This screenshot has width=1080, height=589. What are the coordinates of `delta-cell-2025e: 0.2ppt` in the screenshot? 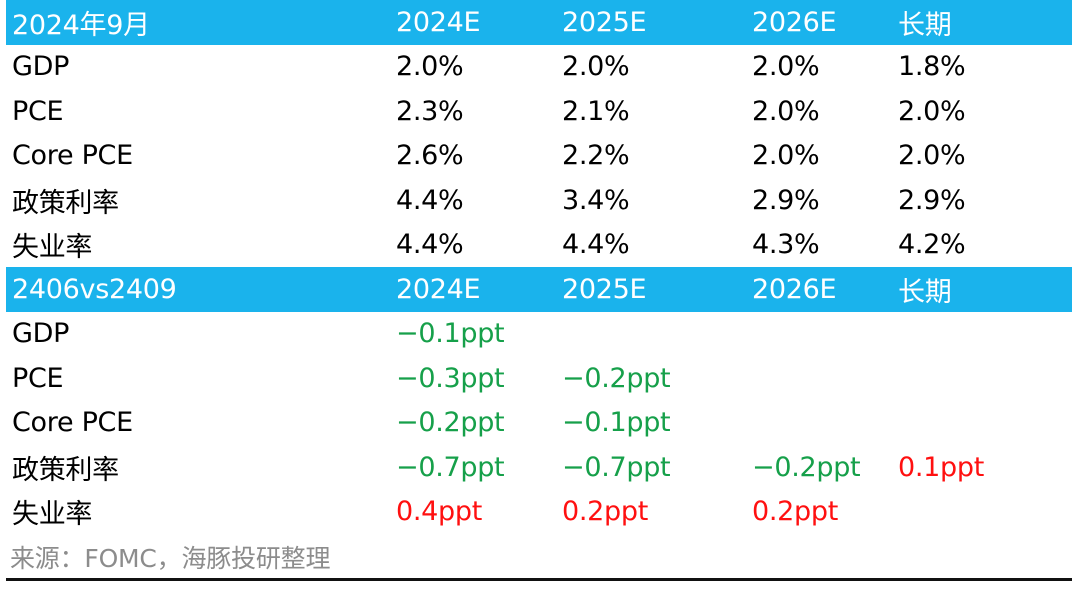 It's located at (605, 512).